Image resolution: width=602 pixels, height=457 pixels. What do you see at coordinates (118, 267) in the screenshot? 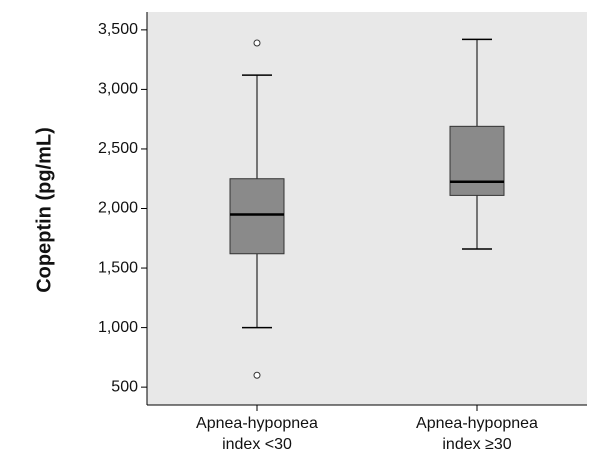
I see `y-tick-label: 1,500` at bounding box center [118, 267].